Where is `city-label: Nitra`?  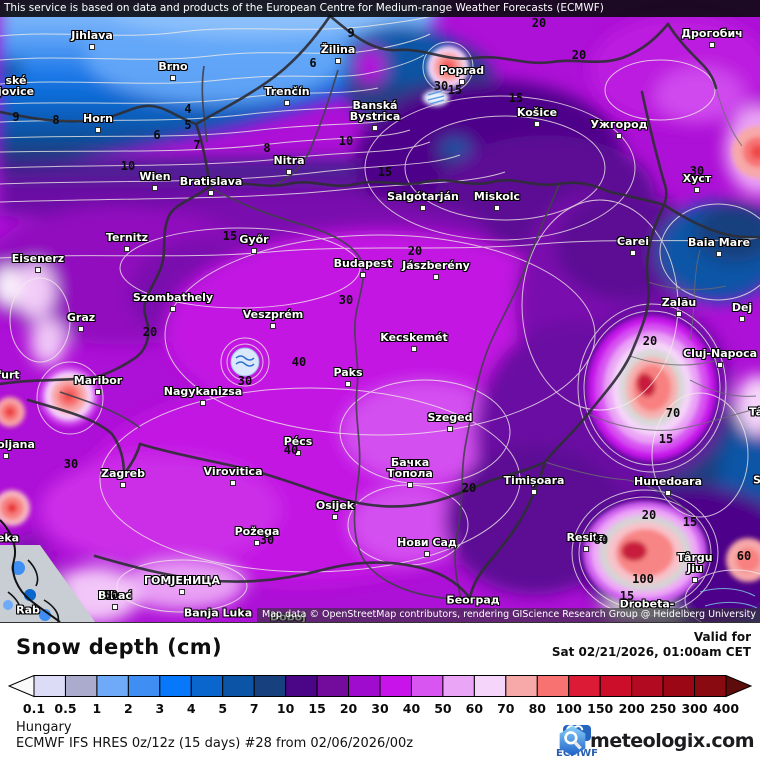 city-label: Nitra is located at coordinates (289, 160).